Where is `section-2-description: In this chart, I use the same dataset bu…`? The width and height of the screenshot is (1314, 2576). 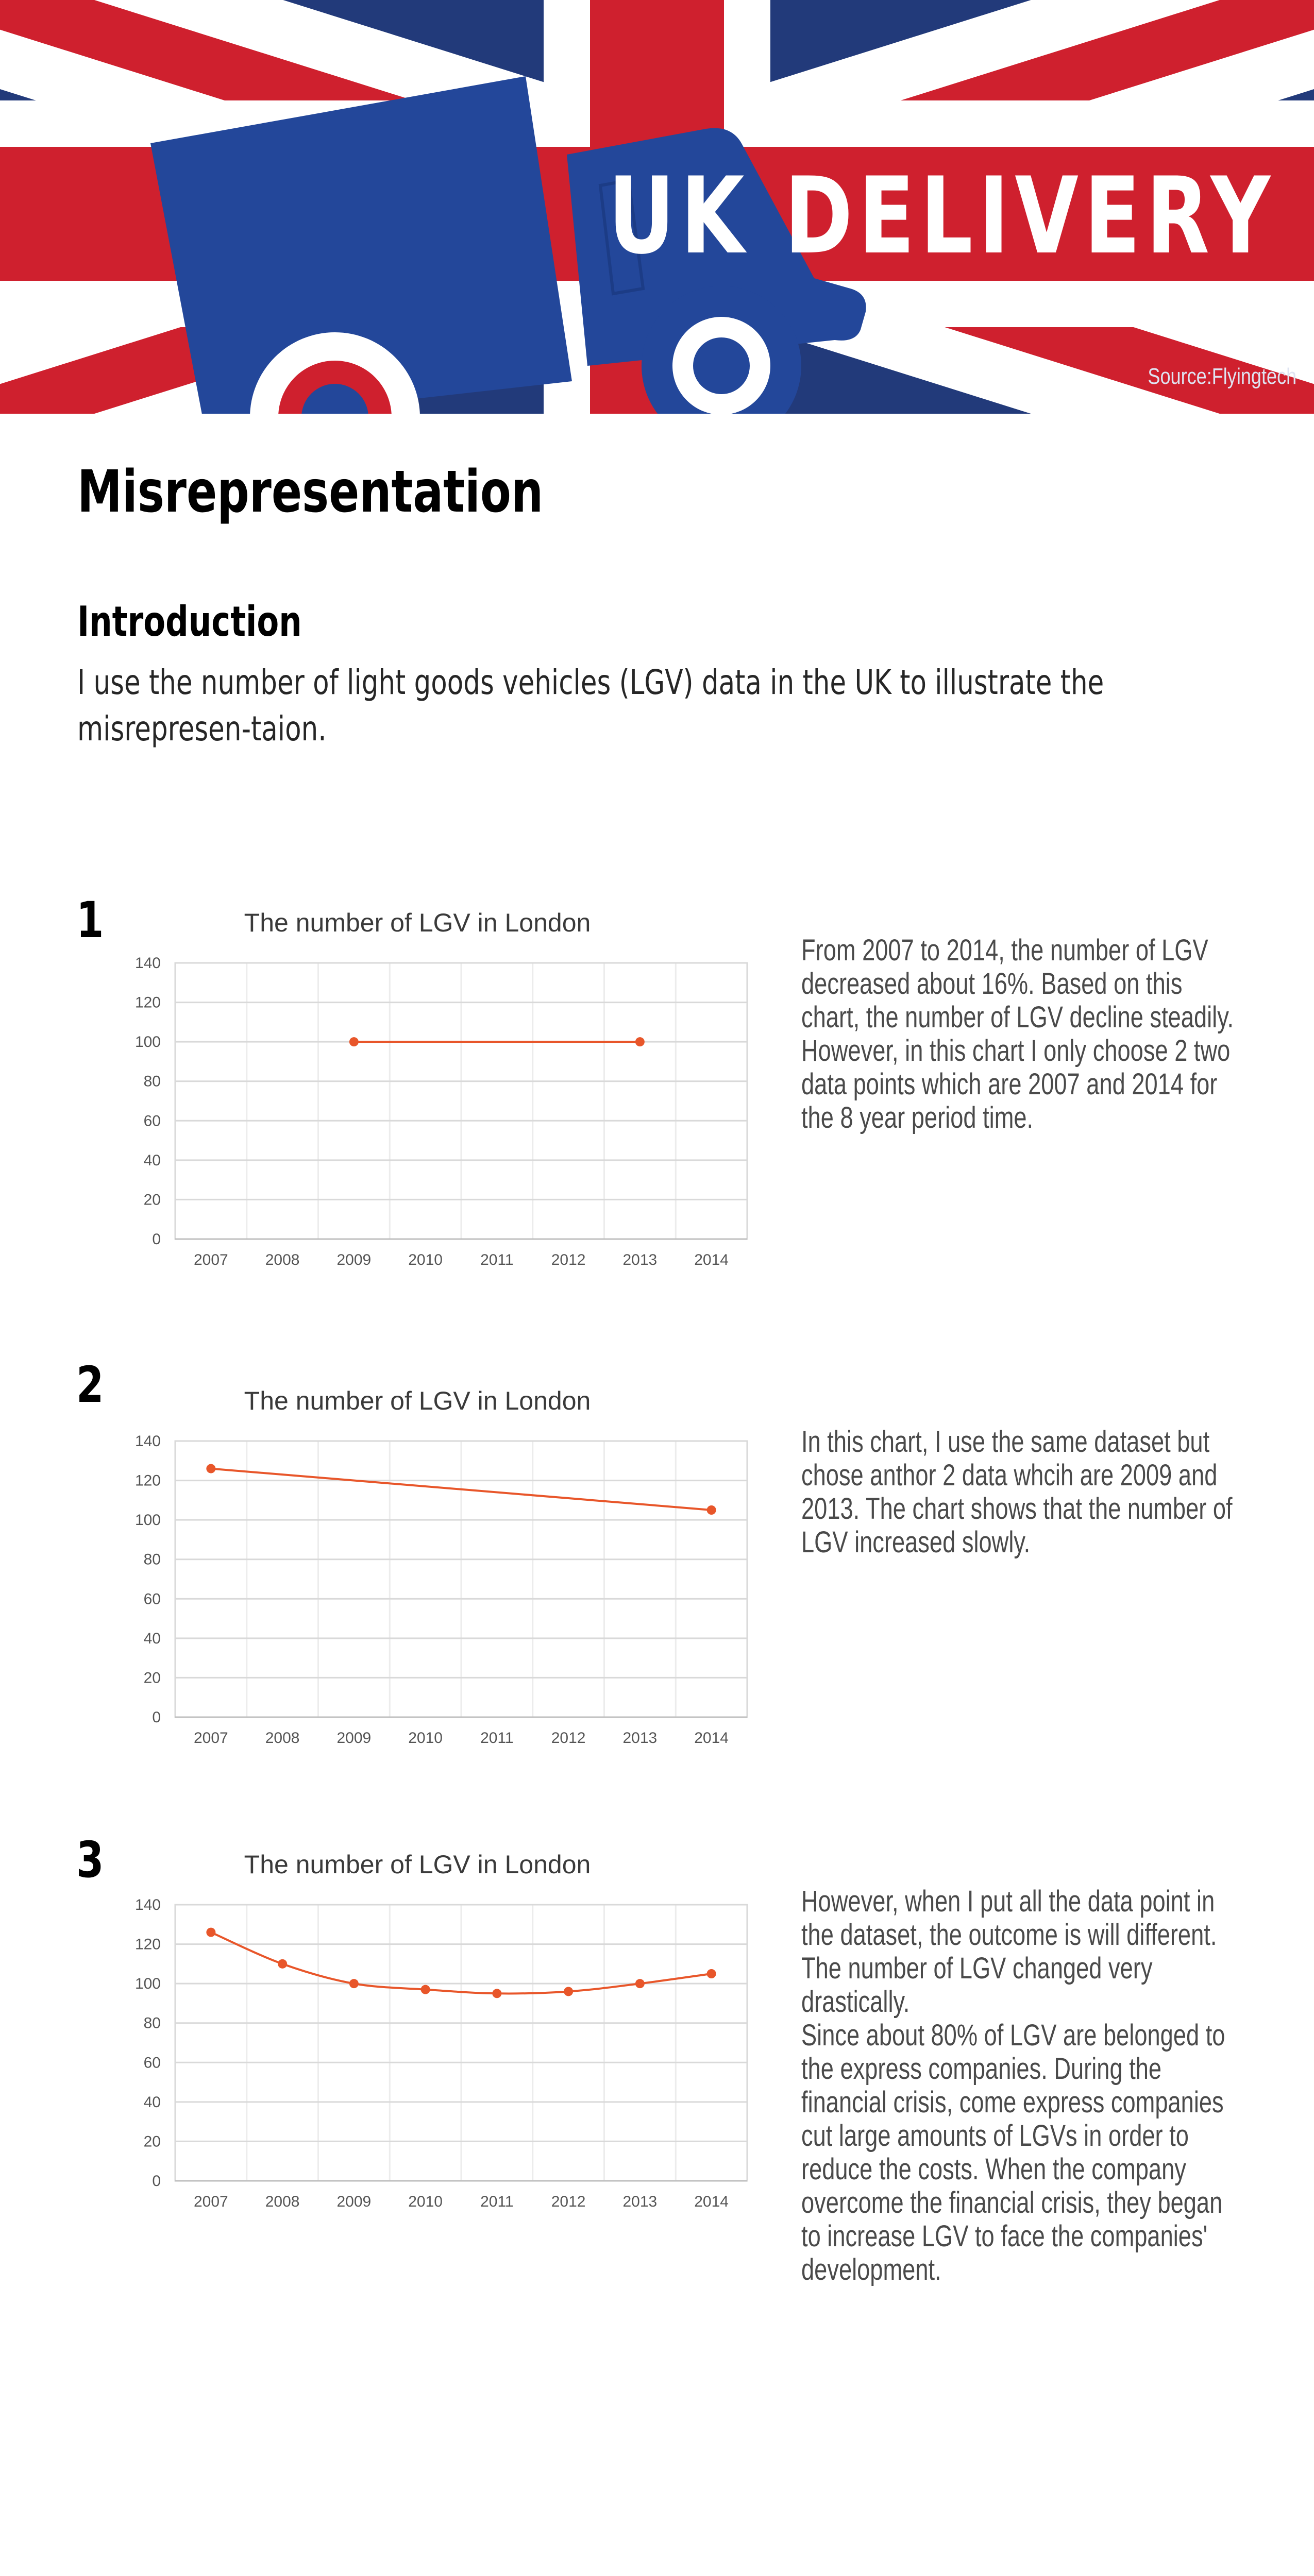
section-2-description: In this chart, I use the same dataset bu… is located at coordinates (1022, 1492).